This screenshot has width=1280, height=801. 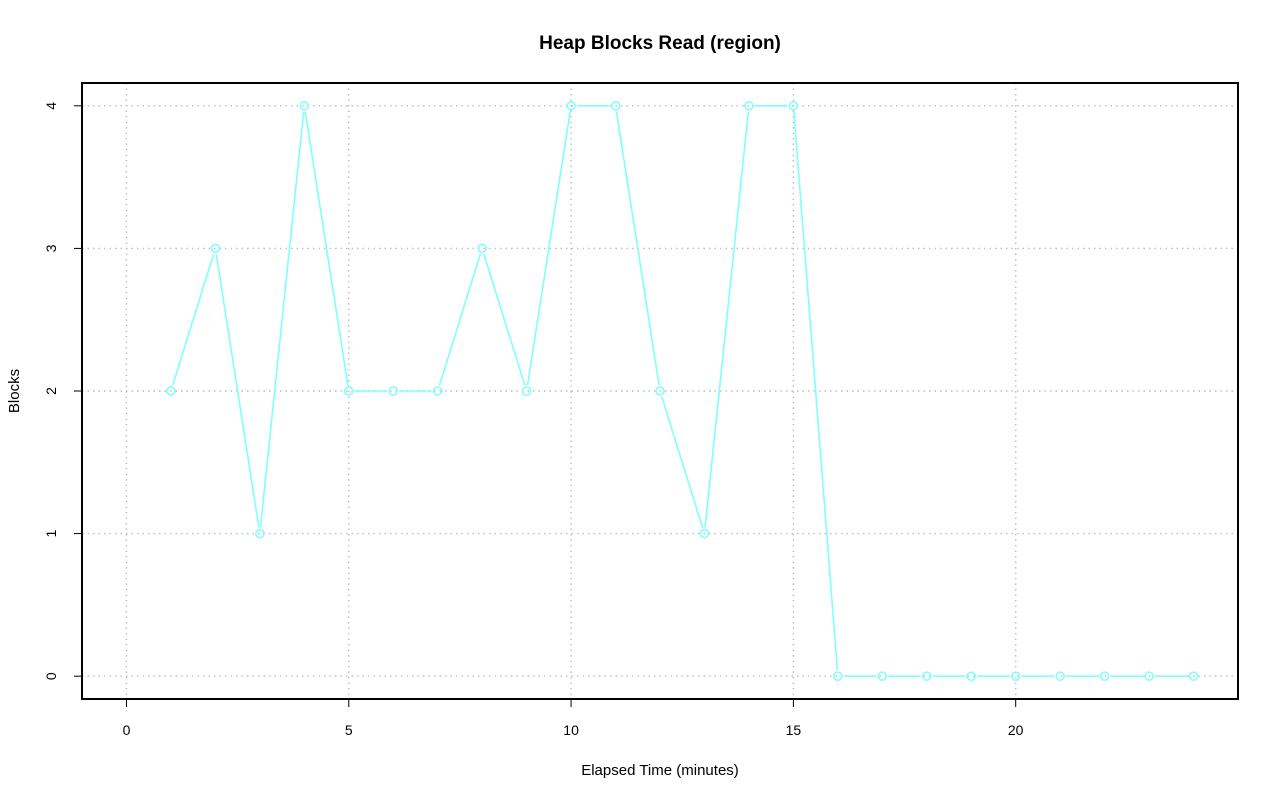 What do you see at coordinates (14, 391) in the screenshot?
I see `y-axis-label: Blocks` at bounding box center [14, 391].